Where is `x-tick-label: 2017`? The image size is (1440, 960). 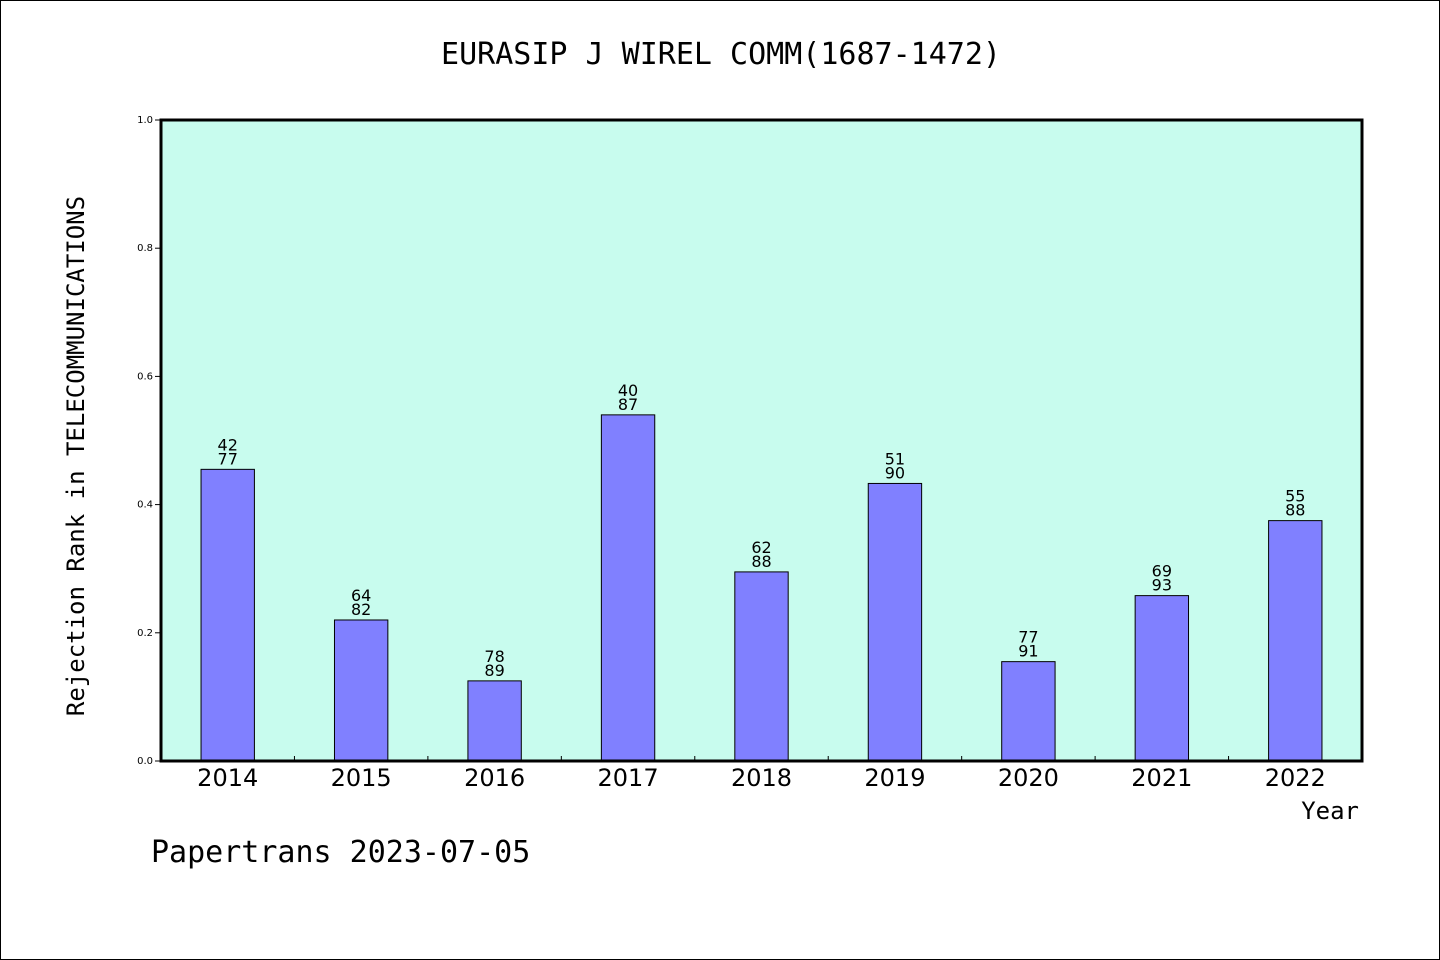 x-tick-label: 2017 is located at coordinates (628, 778).